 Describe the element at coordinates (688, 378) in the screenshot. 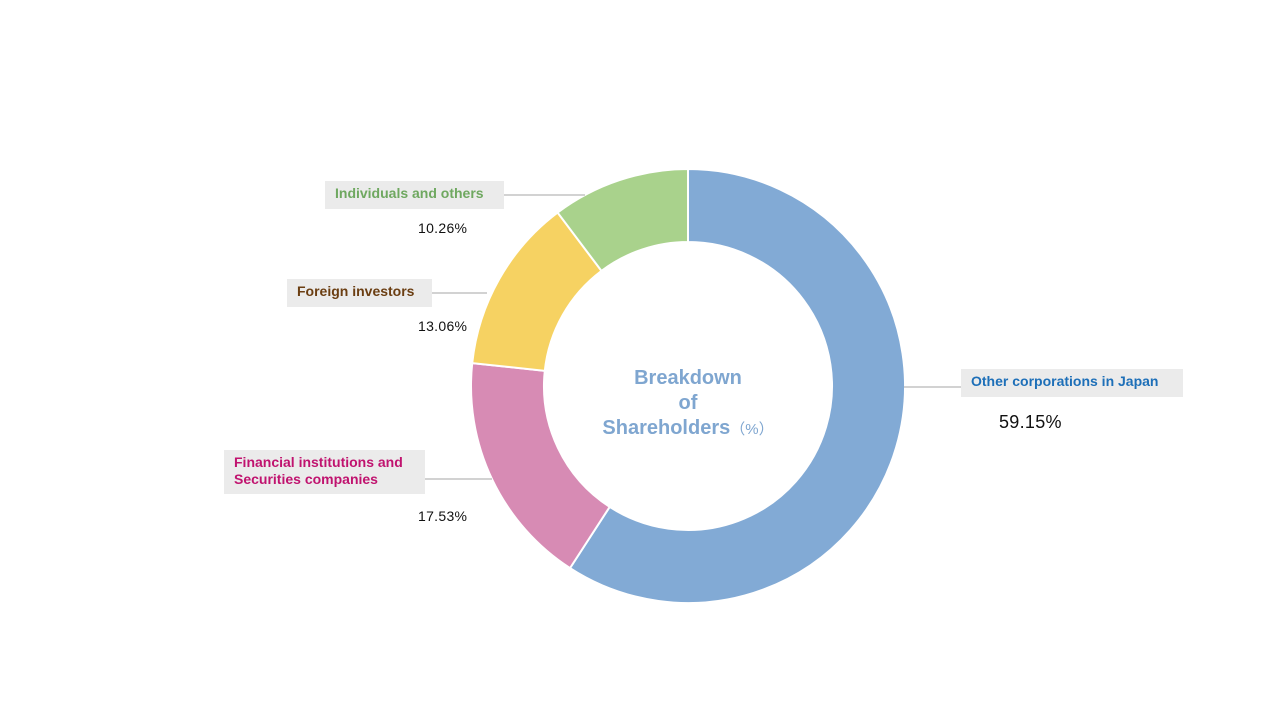

I see `chart-title-line-1: Breakdown` at that location.